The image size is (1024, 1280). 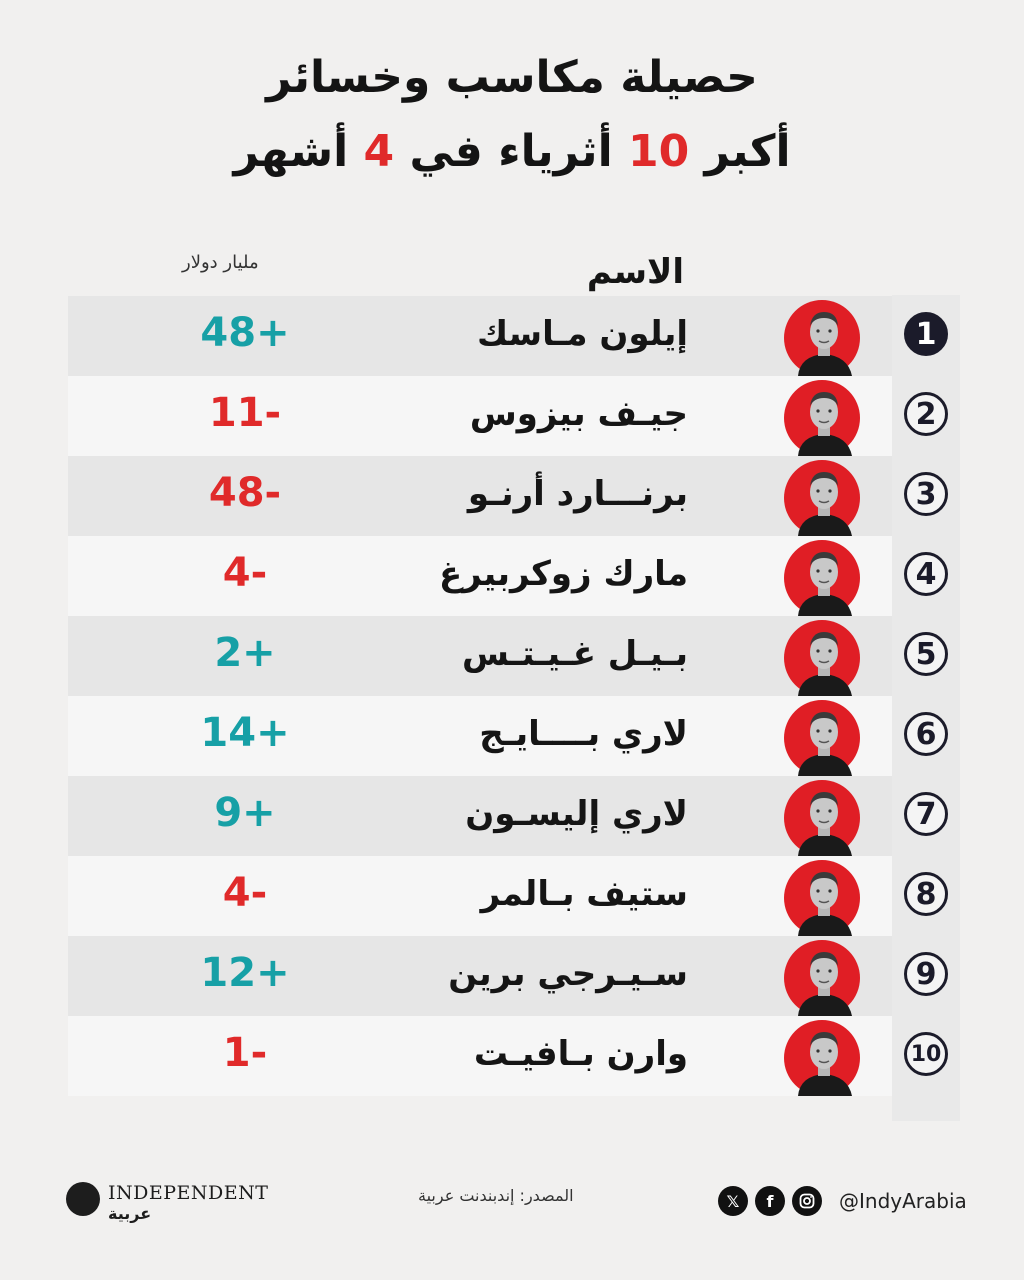 I want to click on person-name: سـيـرجي برين, so click(x=568, y=974).